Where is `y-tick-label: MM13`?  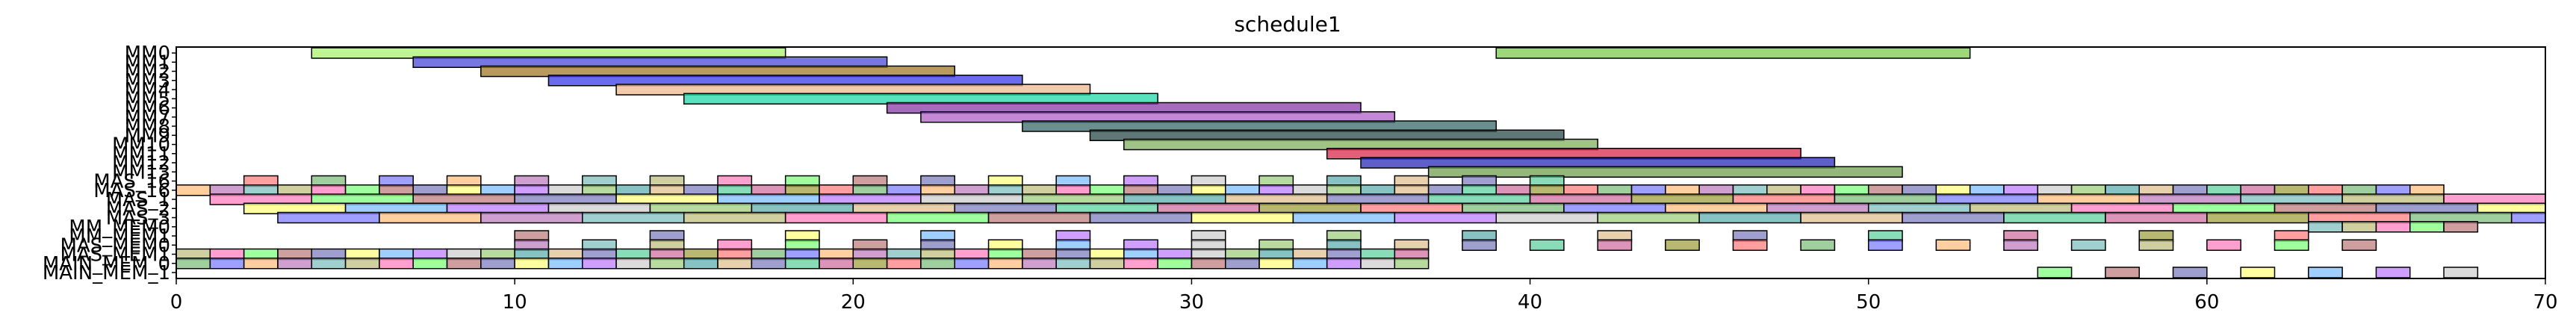
y-tick-label: MM13 is located at coordinates (141, 172).